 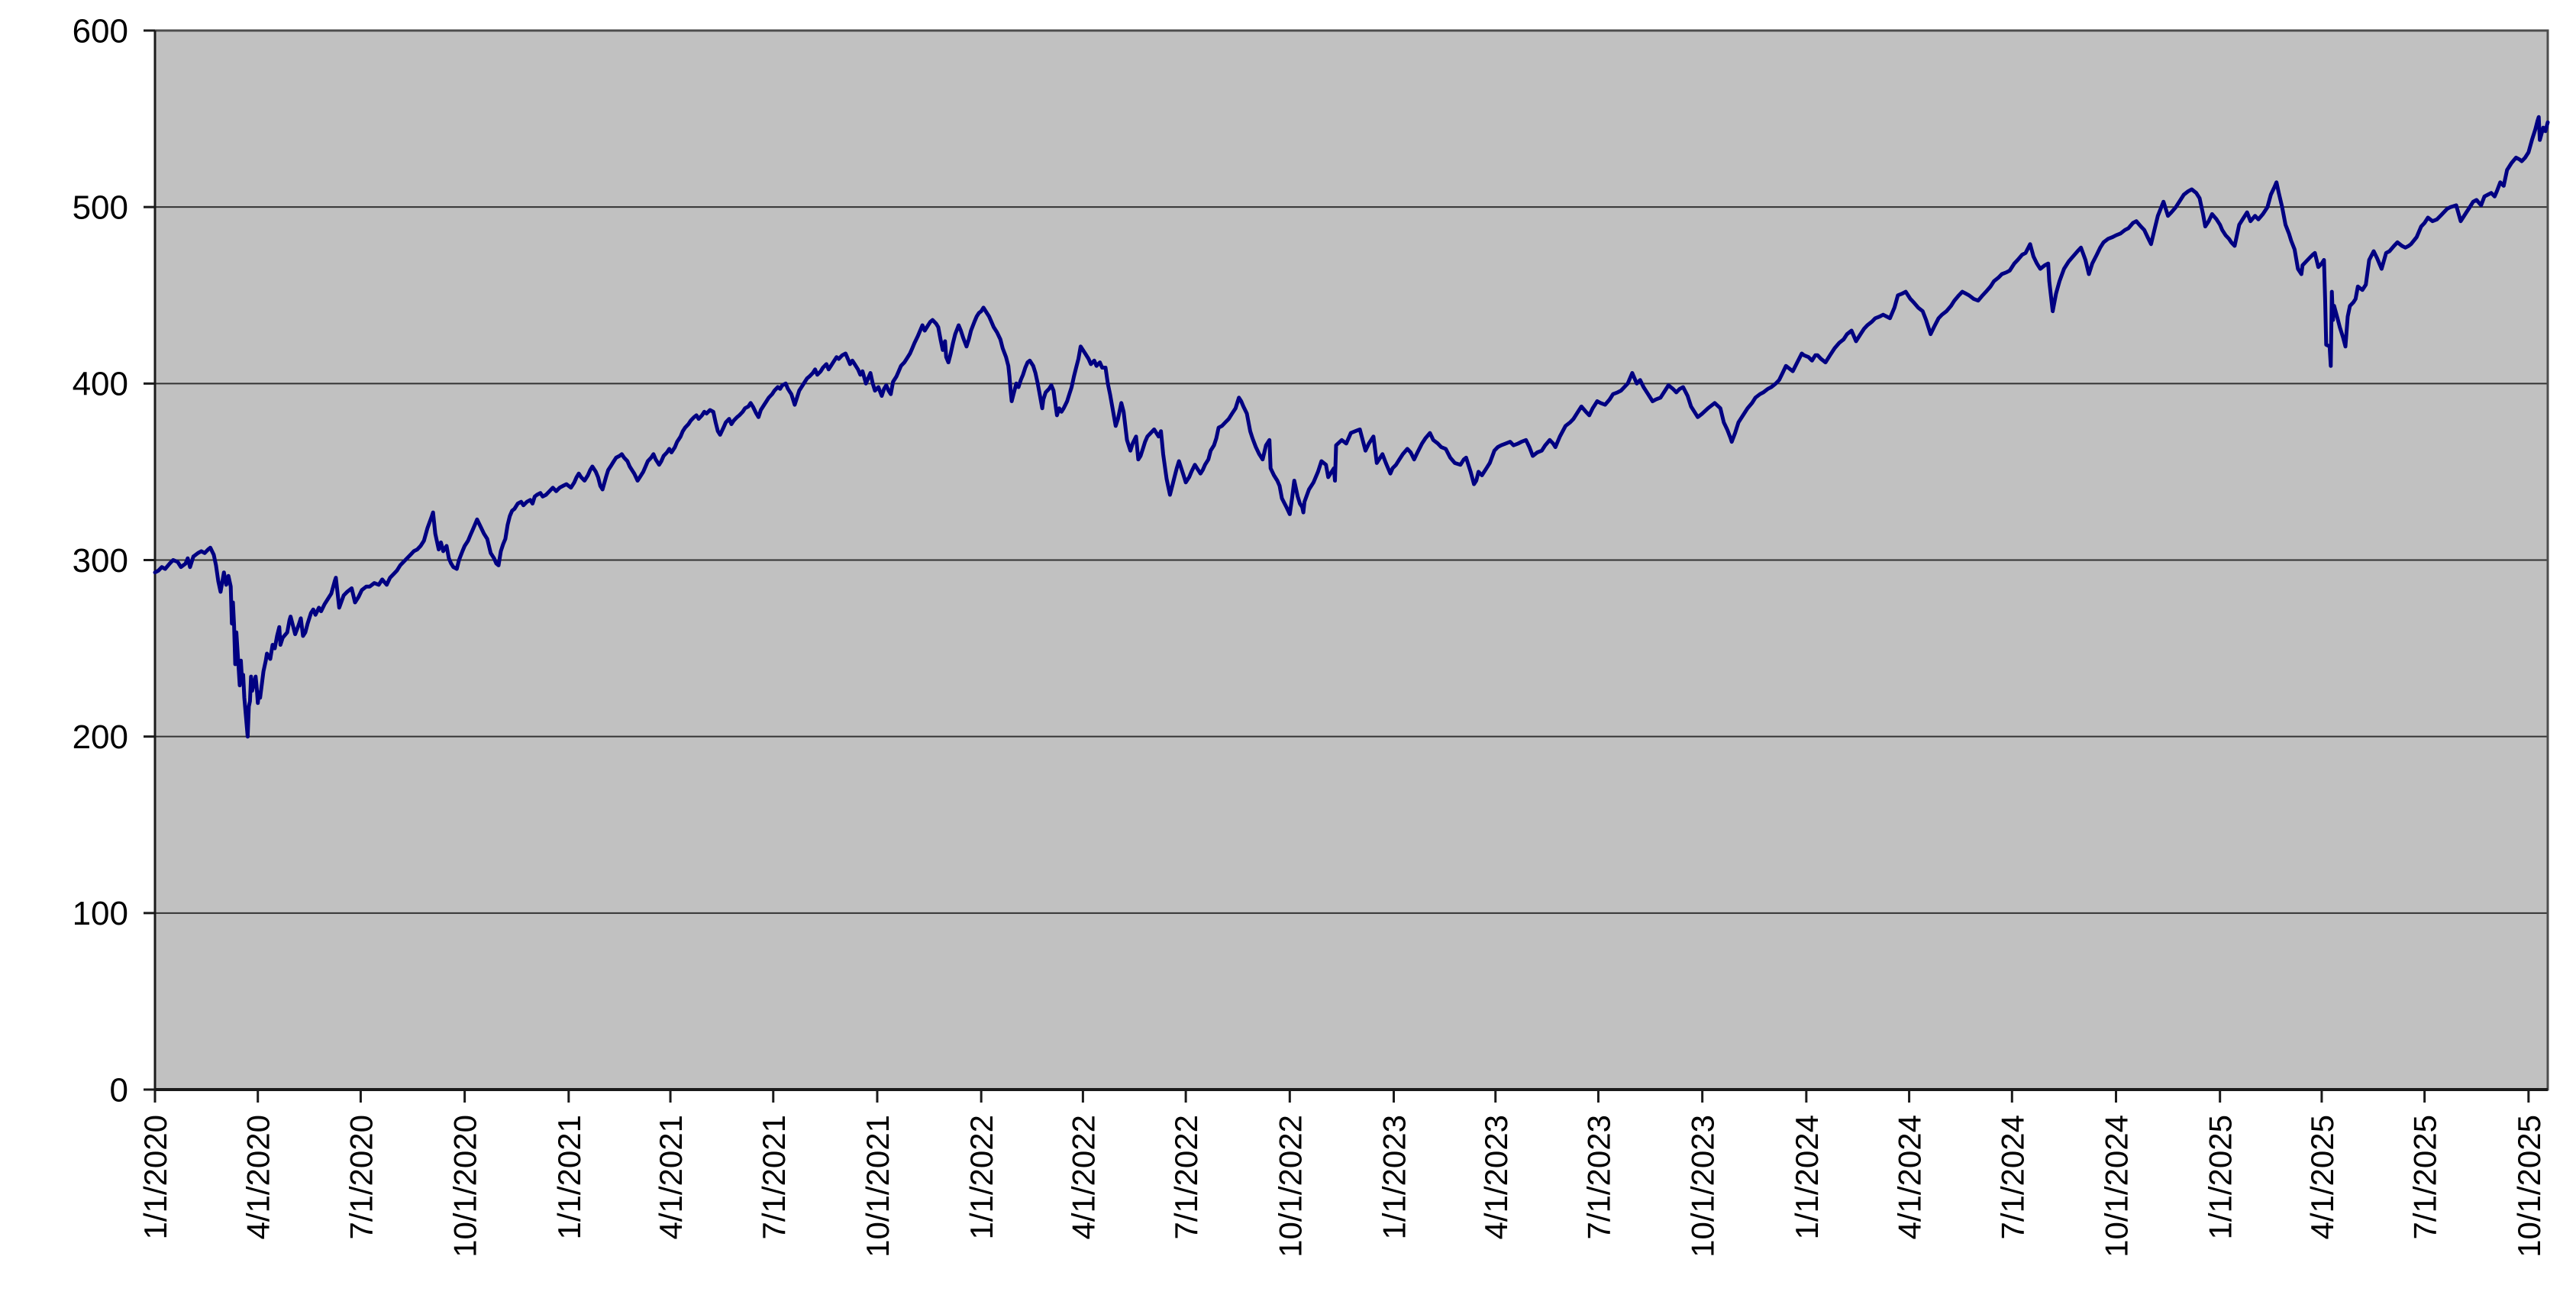 I want to click on x-tick-label-8: 1/1/2022, so click(x=981, y=1177).